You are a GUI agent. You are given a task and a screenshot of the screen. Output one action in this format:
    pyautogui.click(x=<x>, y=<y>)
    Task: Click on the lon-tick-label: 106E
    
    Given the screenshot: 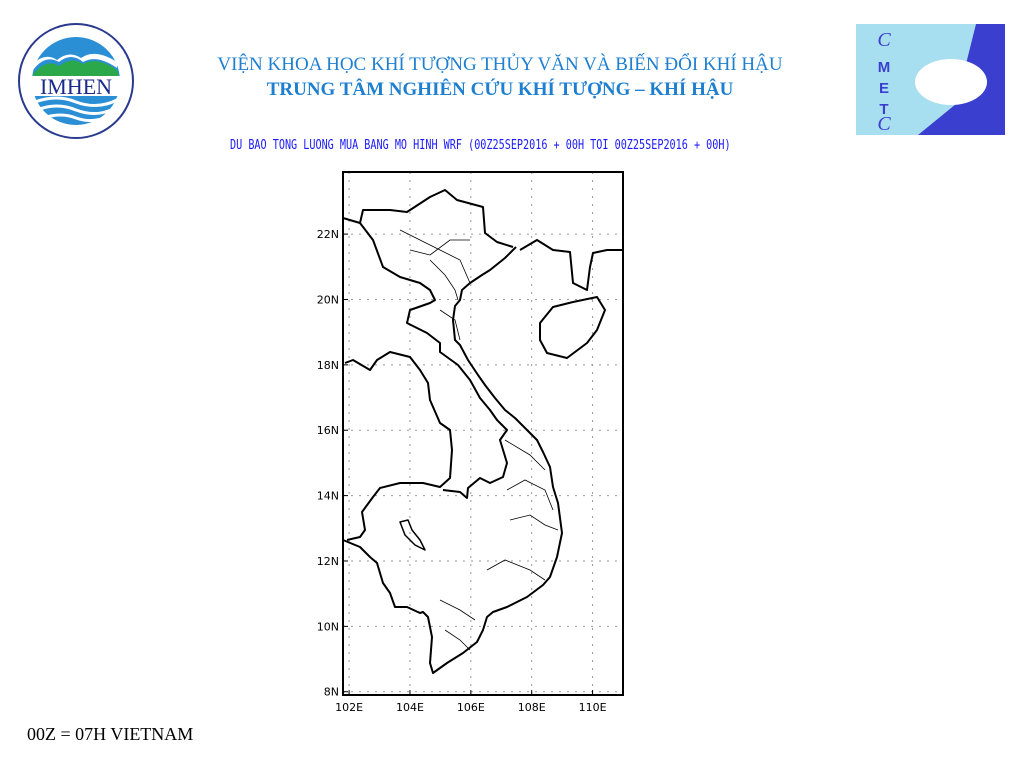 What is the action you would take?
    pyautogui.click(x=471, y=707)
    